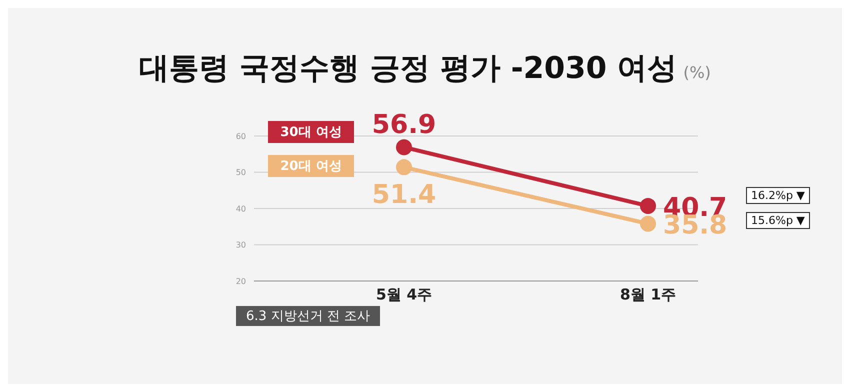 This screenshot has width=850, height=392. I want to click on x-tick-label: 8월 1주, so click(648, 295).